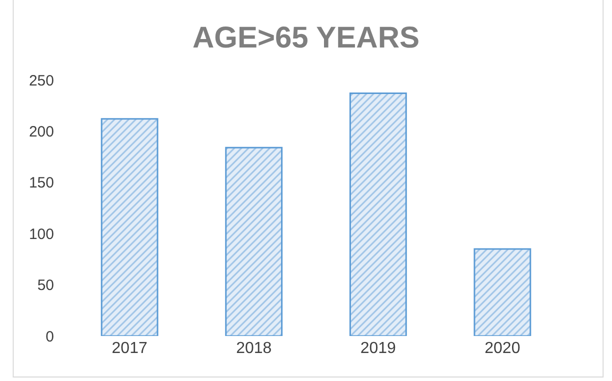 The width and height of the screenshot is (612, 381). I want to click on x-tick-label: 2017, so click(130, 348).